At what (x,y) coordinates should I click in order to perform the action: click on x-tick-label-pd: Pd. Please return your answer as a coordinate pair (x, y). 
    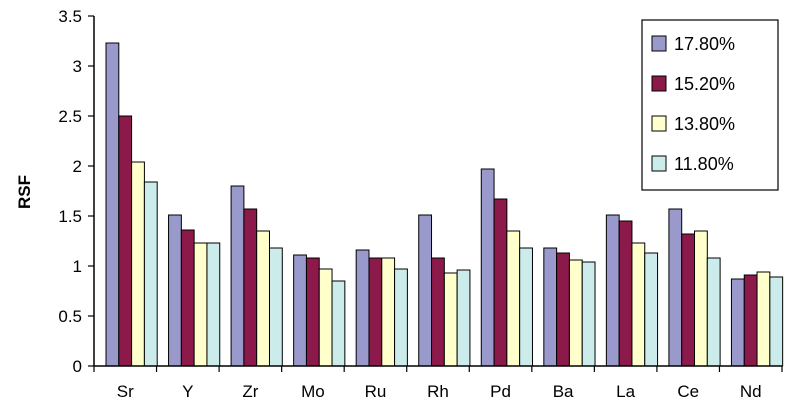
    Looking at the image, I should click on (500, 391).